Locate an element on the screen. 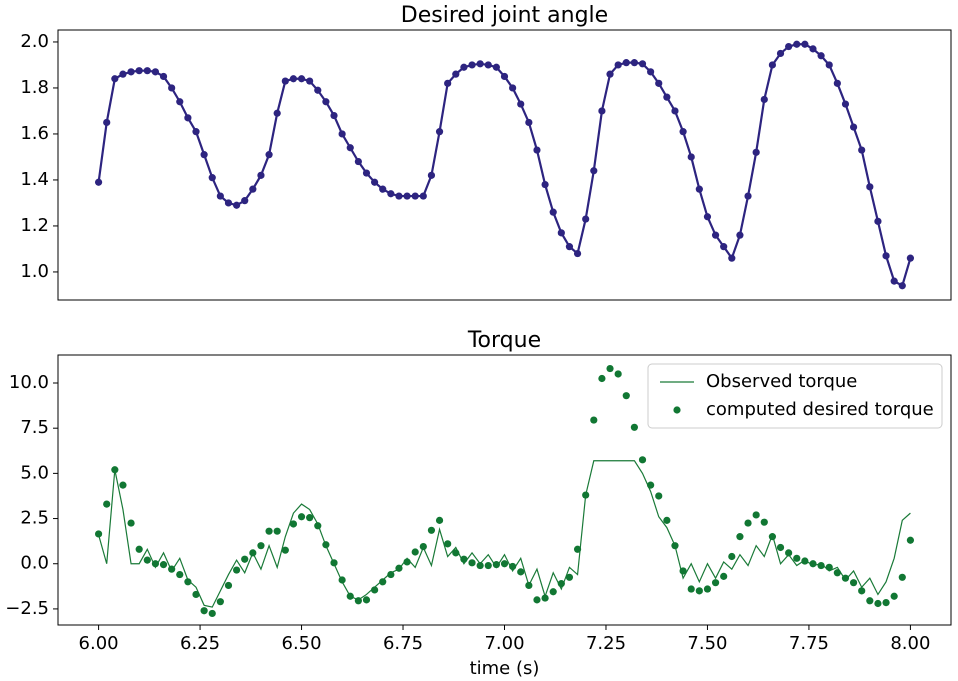  x-tick-label: 6.50 is located at coordinates (302, 643).